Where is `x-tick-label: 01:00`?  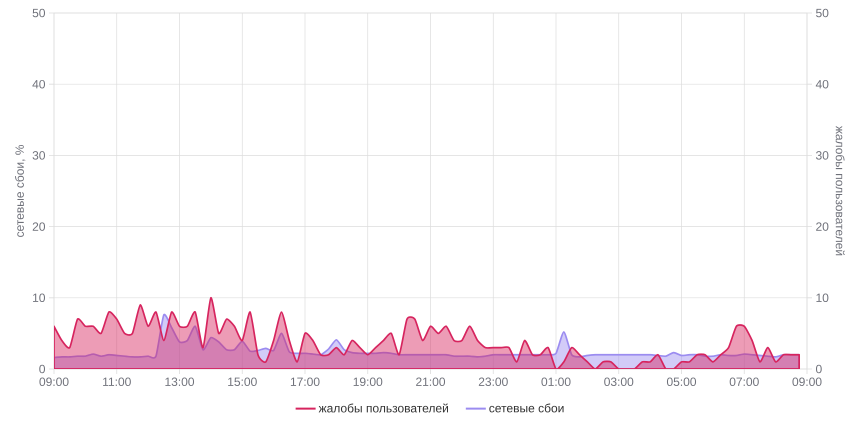 x-tick-label: 01:00 is located at coordinates (556, 382).